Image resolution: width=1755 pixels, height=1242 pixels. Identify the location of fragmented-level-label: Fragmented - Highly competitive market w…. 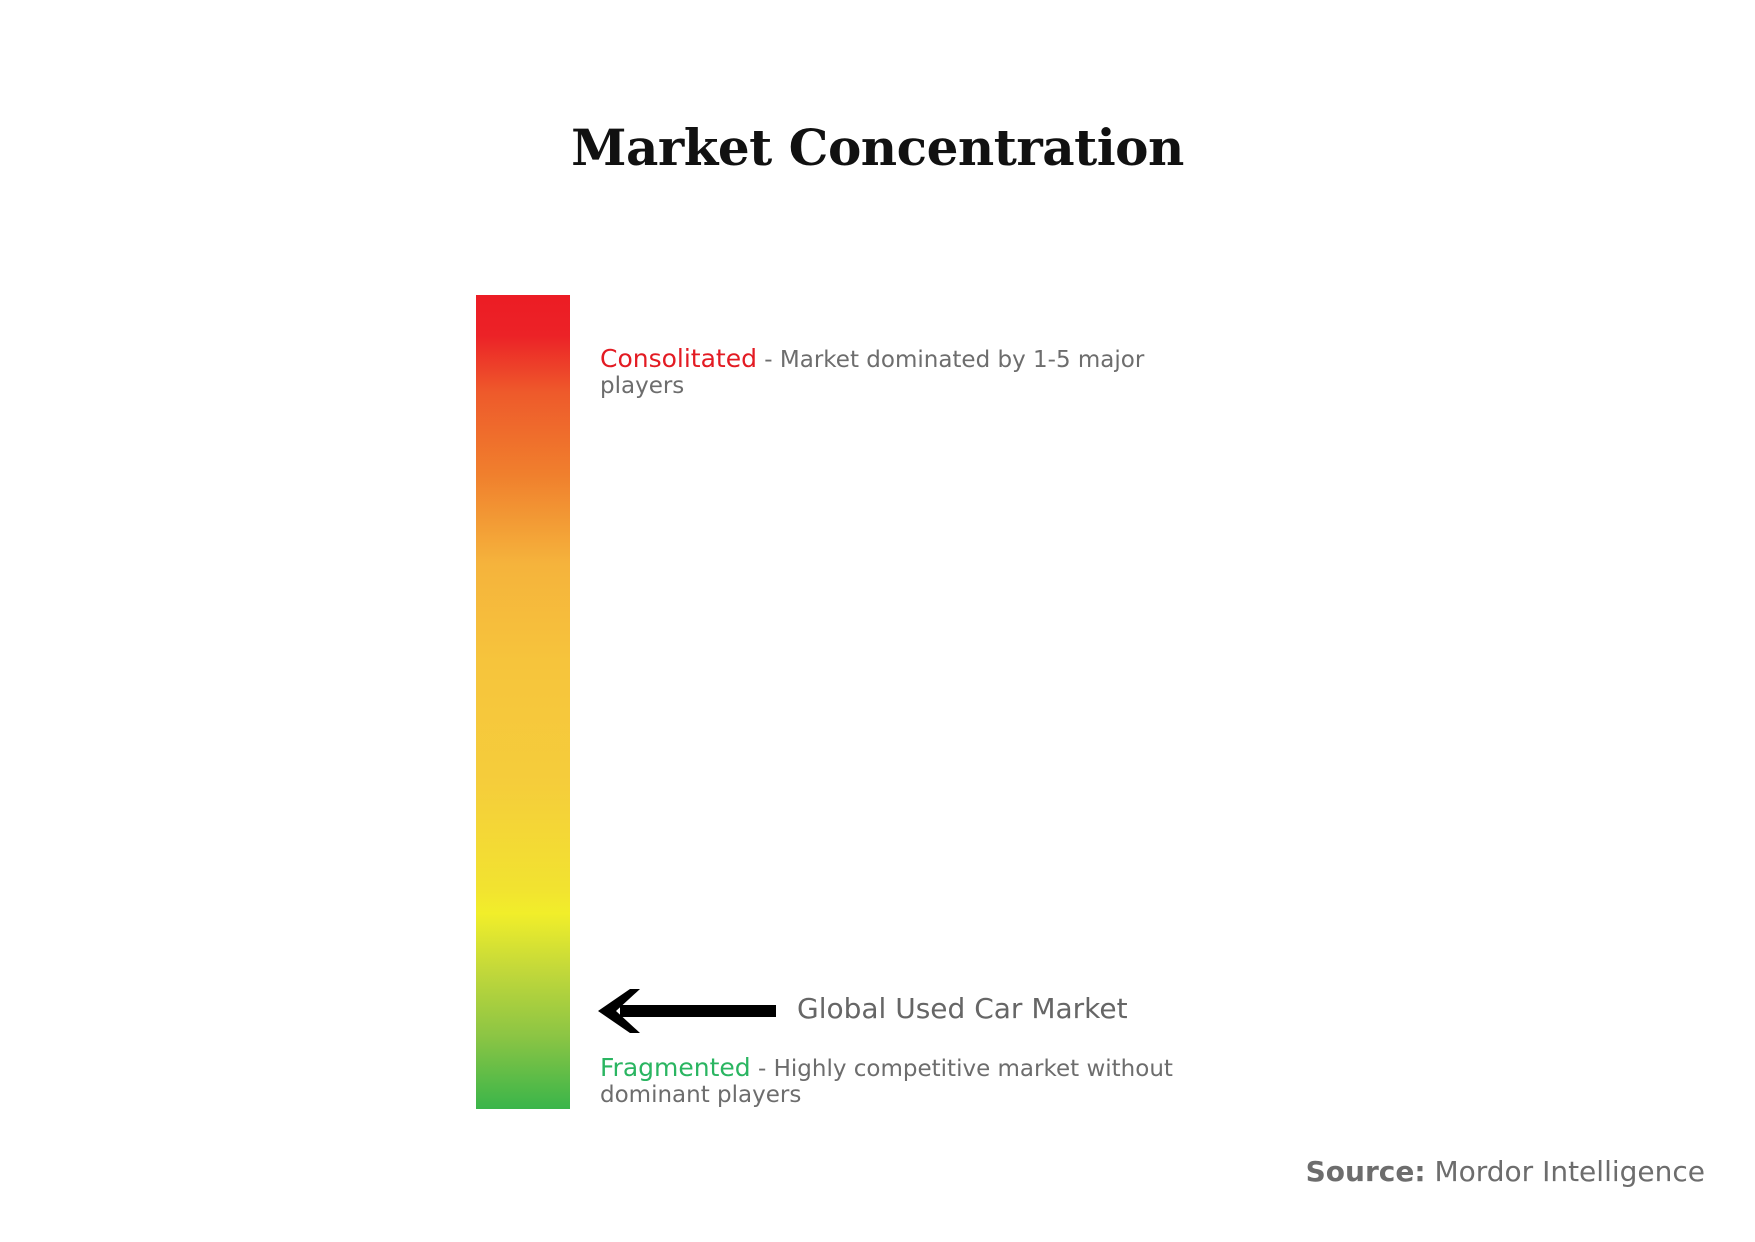
(895, 1081).